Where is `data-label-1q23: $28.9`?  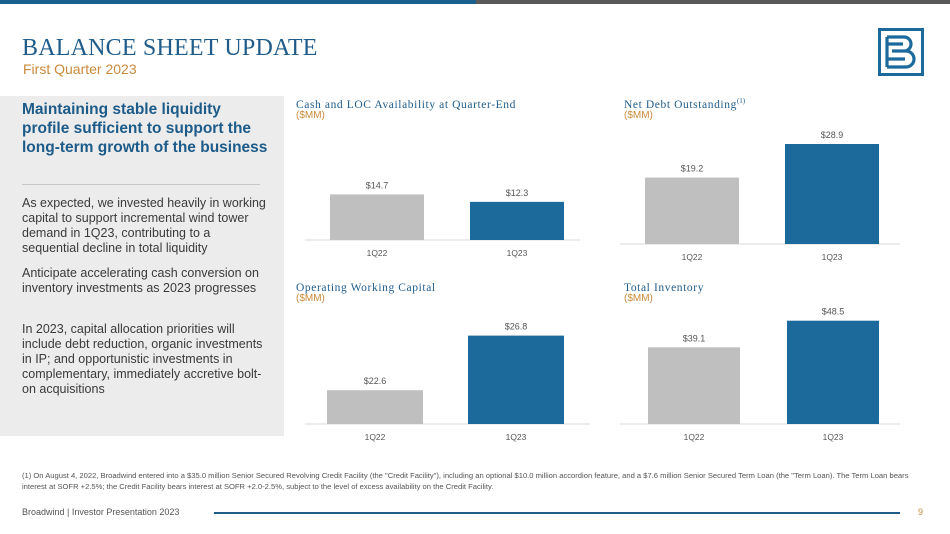 data-label-1q23: $28.9 is located at coordinates (832, 135).